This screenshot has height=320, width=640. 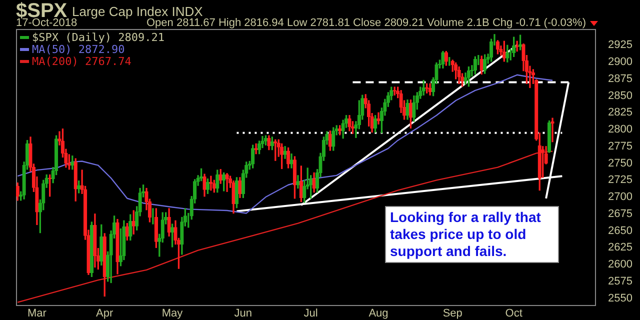 I want to click on text: Open 2811.67 High 2816.94 Low 2781.81 Close 2809.21 Volume 2.1B Chg -0.71 (-0.03%), so click(x=366, y=23).